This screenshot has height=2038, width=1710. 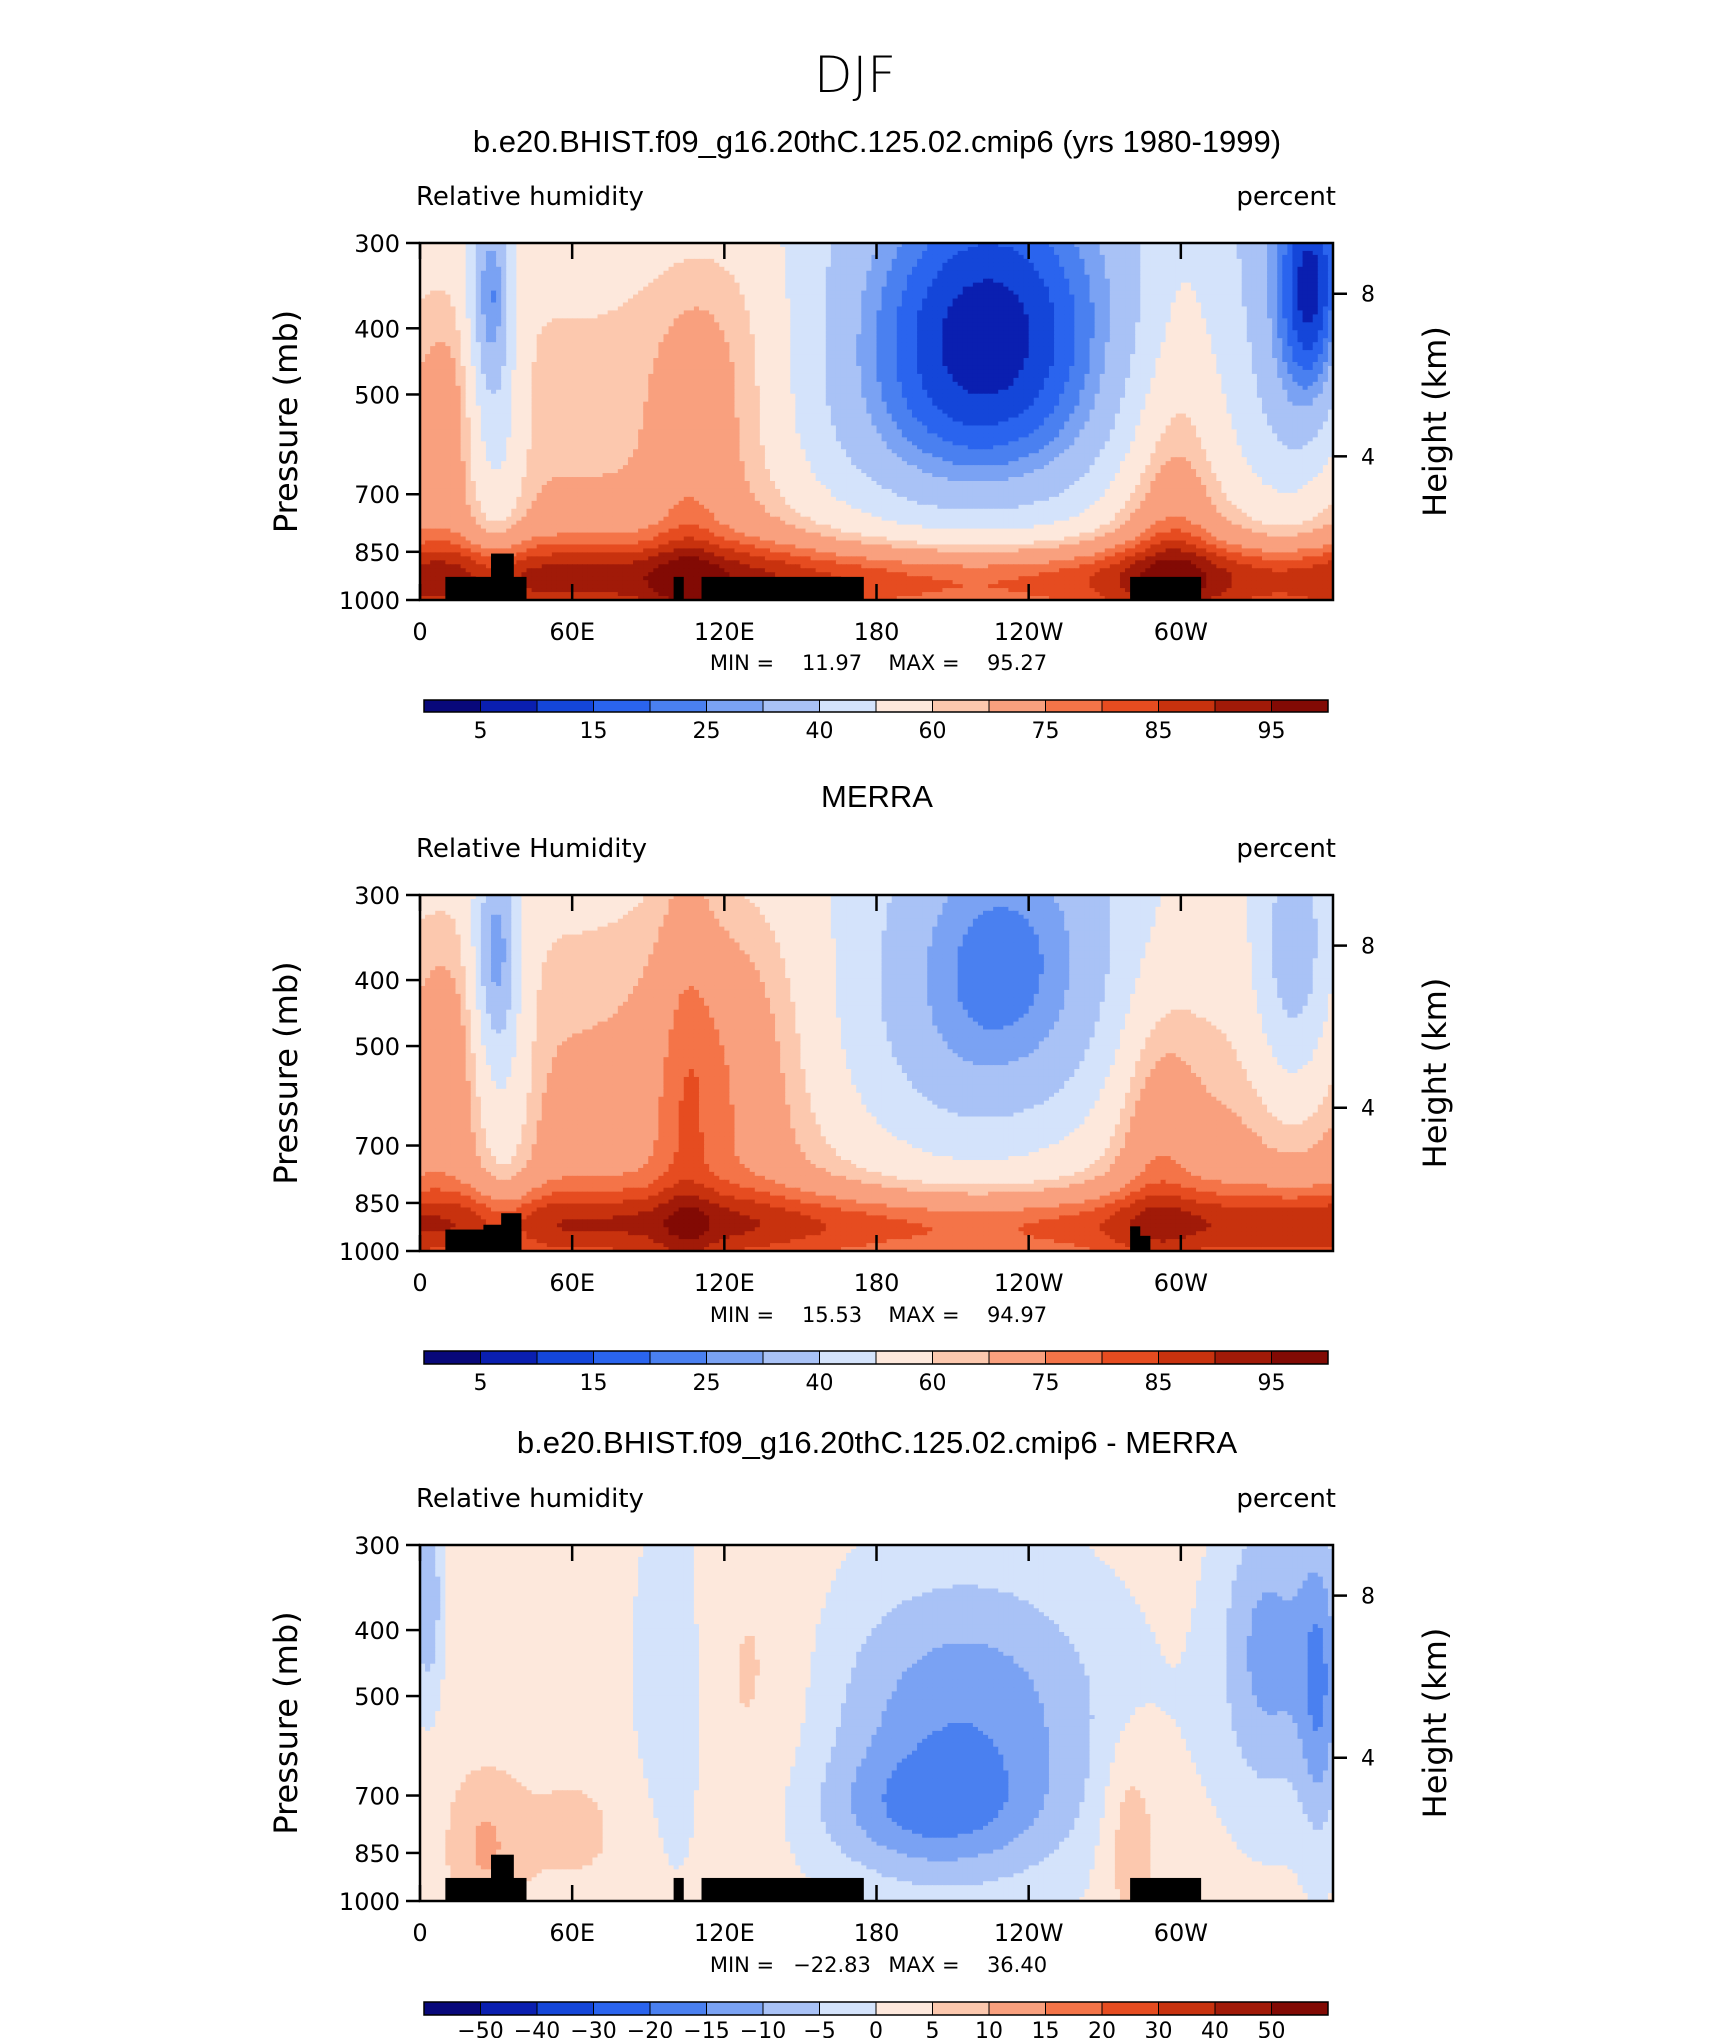 I want to click on colorbar-label: 20, so click(x=1102, y=2028).